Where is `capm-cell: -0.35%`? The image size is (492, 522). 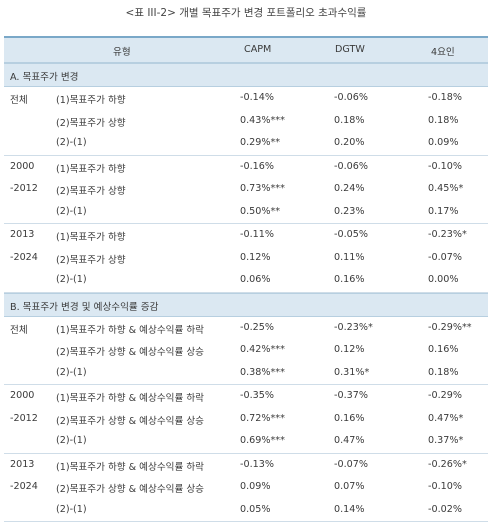
capm-cell: -0.35% is located at coordinates (257, 395).